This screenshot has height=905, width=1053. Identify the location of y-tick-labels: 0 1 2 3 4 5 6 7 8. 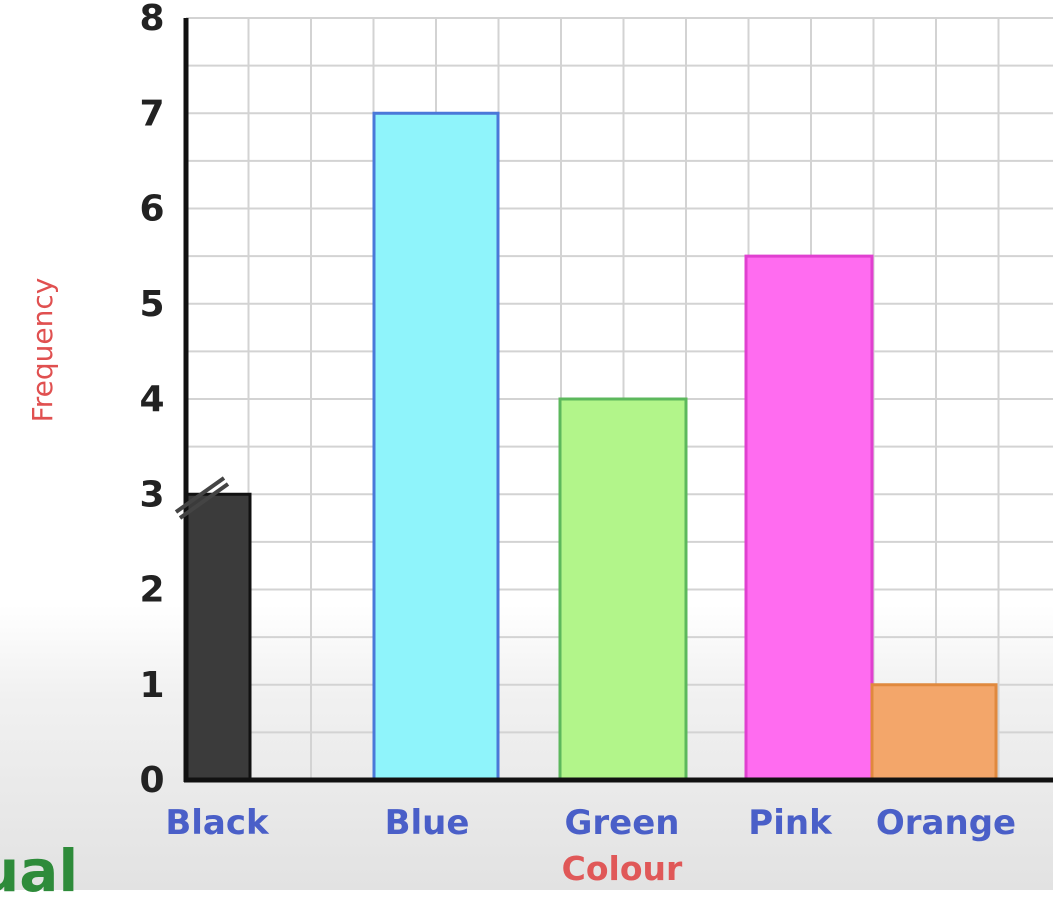
(151, 400).